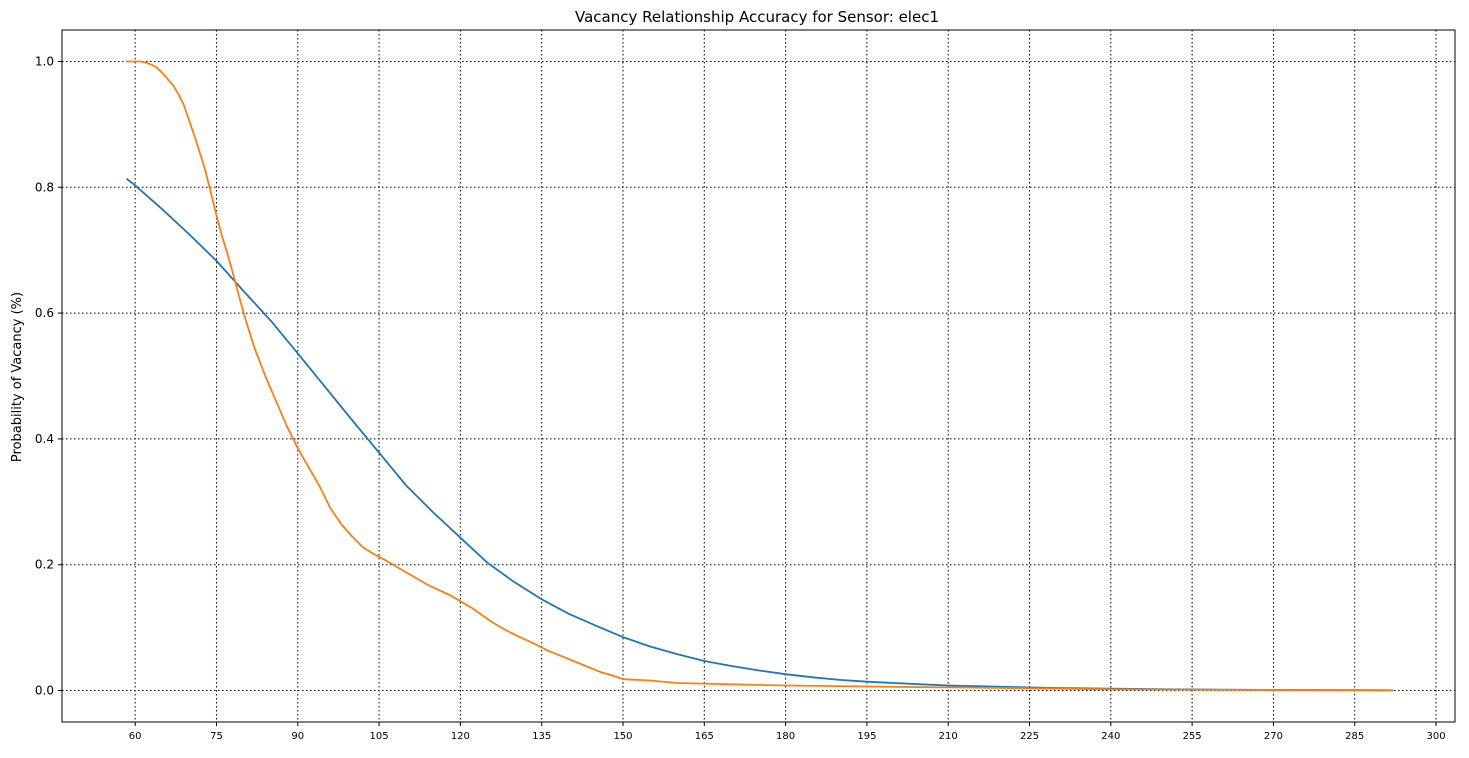 This screenshot has width=1469, height=758. Describe the element at coordinates (44, 565) in the screenshot. I see `y-tick-label: 0.2` at that location.